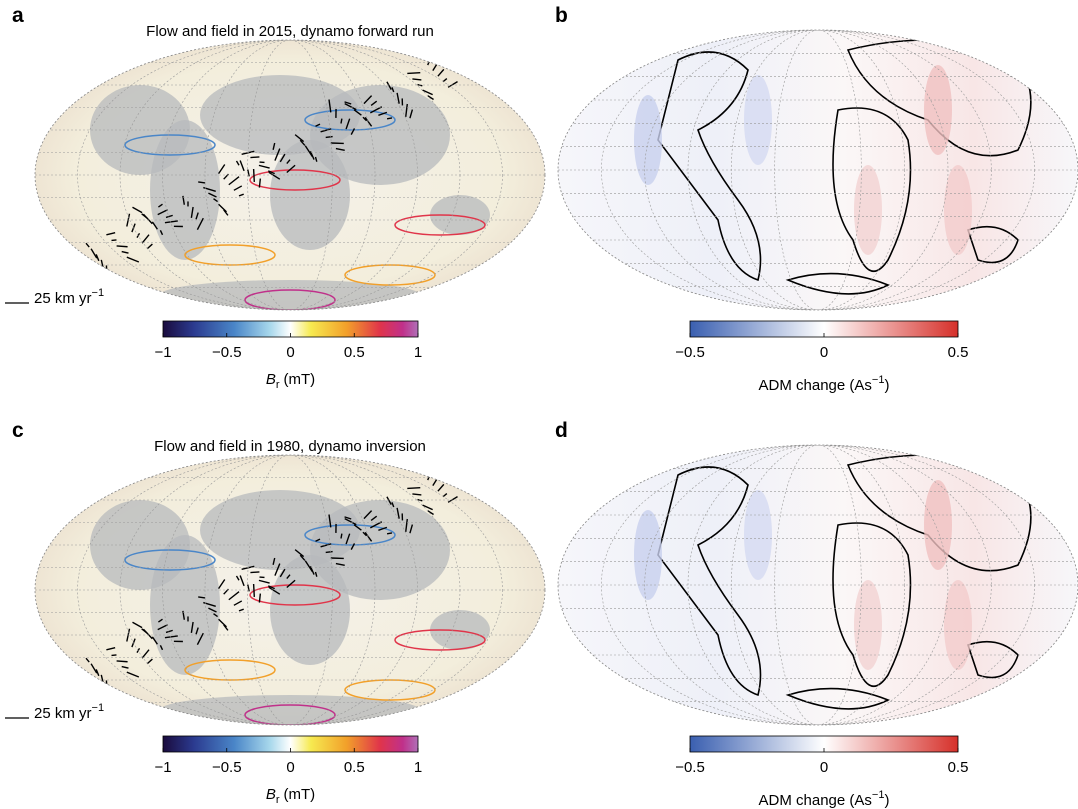 The height and width of the screenshot is (809, 1078). I want to click on text-run: B, so click(271, 794).